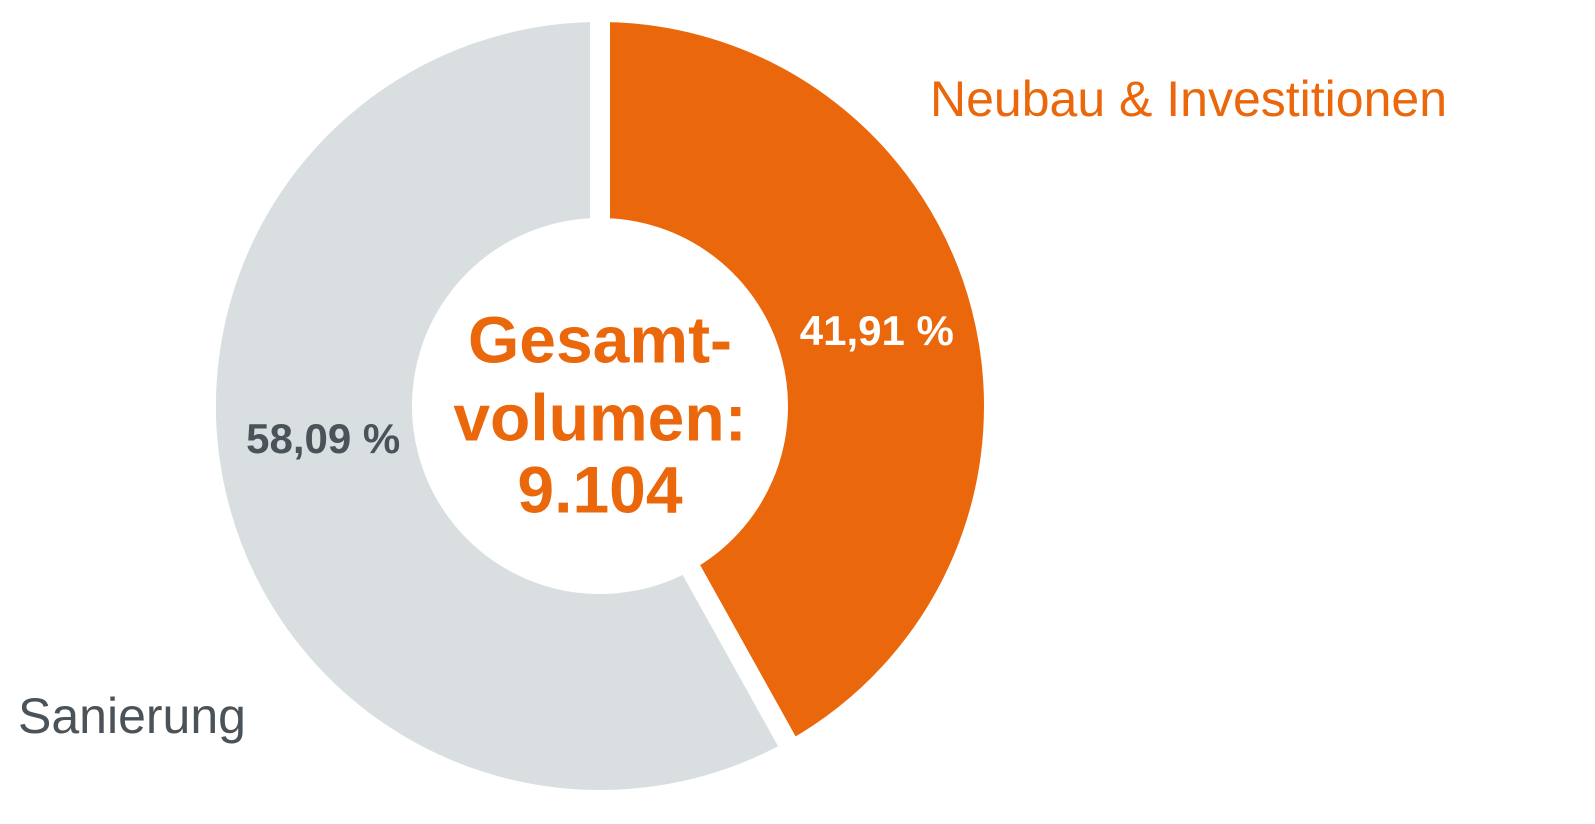  Describe the element at coordinates (599, 417) in the screenshot. I see `center-text: volumen:` at that location.